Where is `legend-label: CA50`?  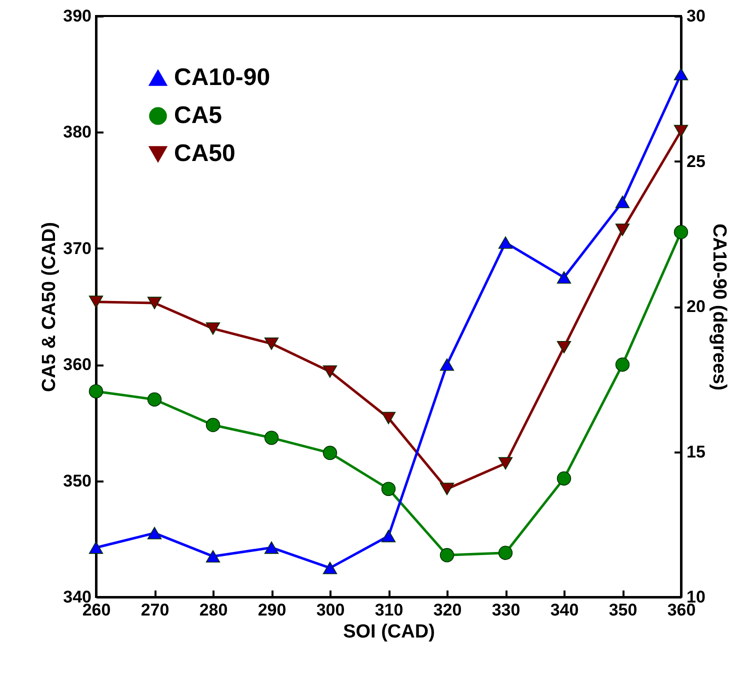 legend-label: CA50 is located at coordinates (205, 153).